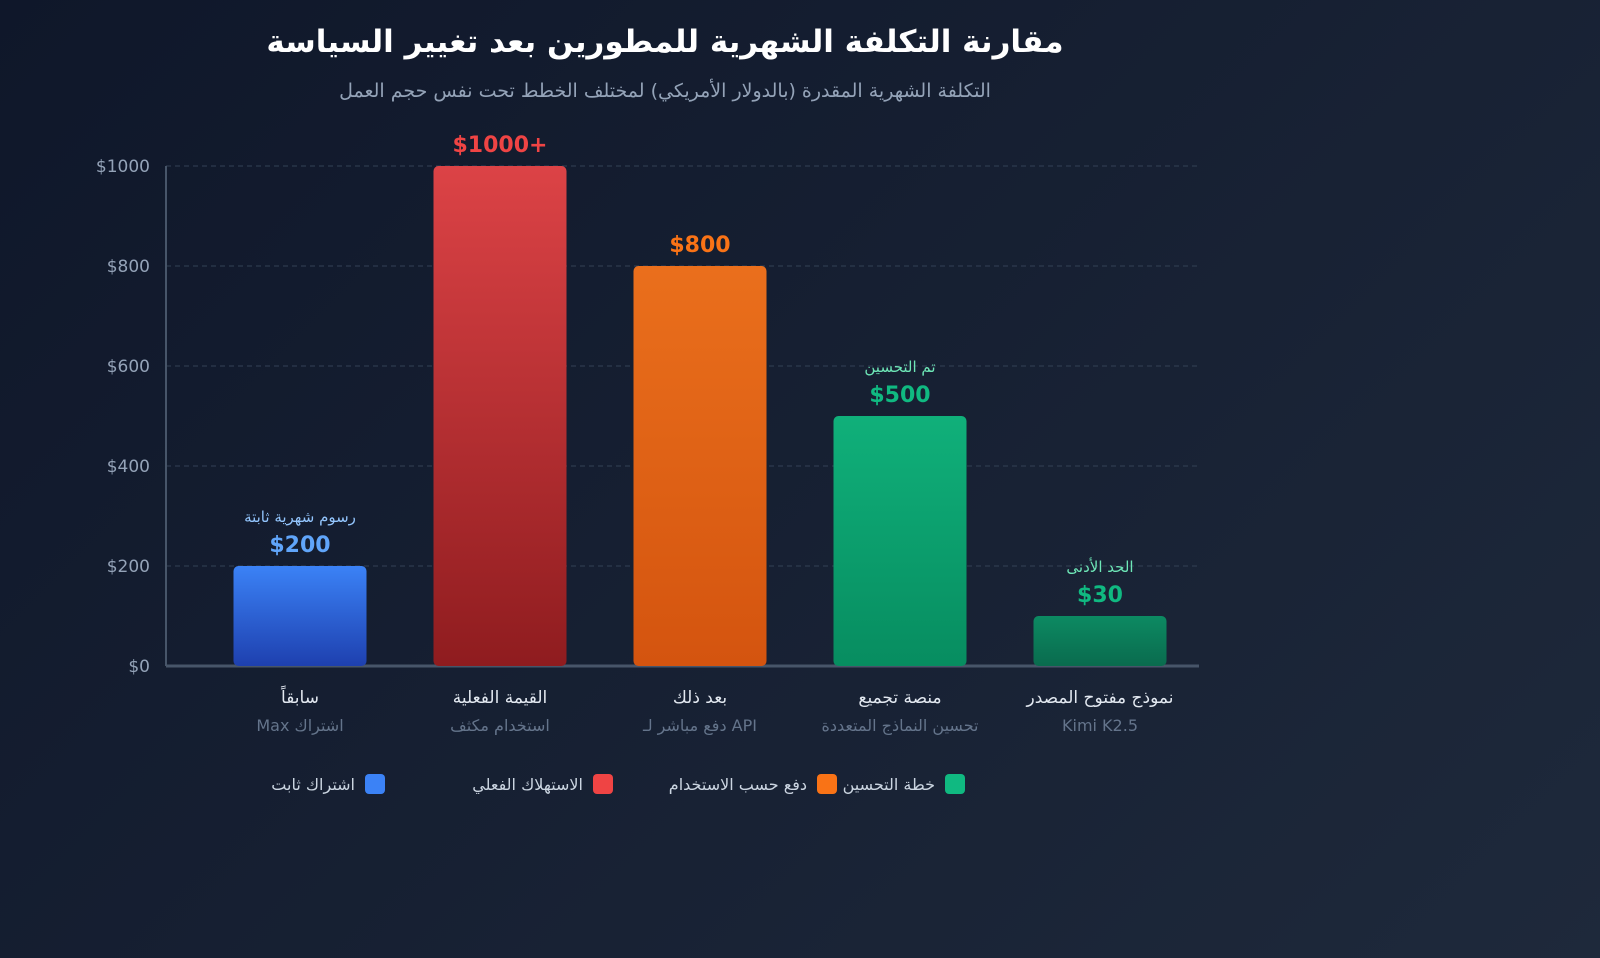 Image resolution: width=1600 pixels, height=958 pixels. I want to click on bar-note: الحد الأدنى, so click(1099, 566).